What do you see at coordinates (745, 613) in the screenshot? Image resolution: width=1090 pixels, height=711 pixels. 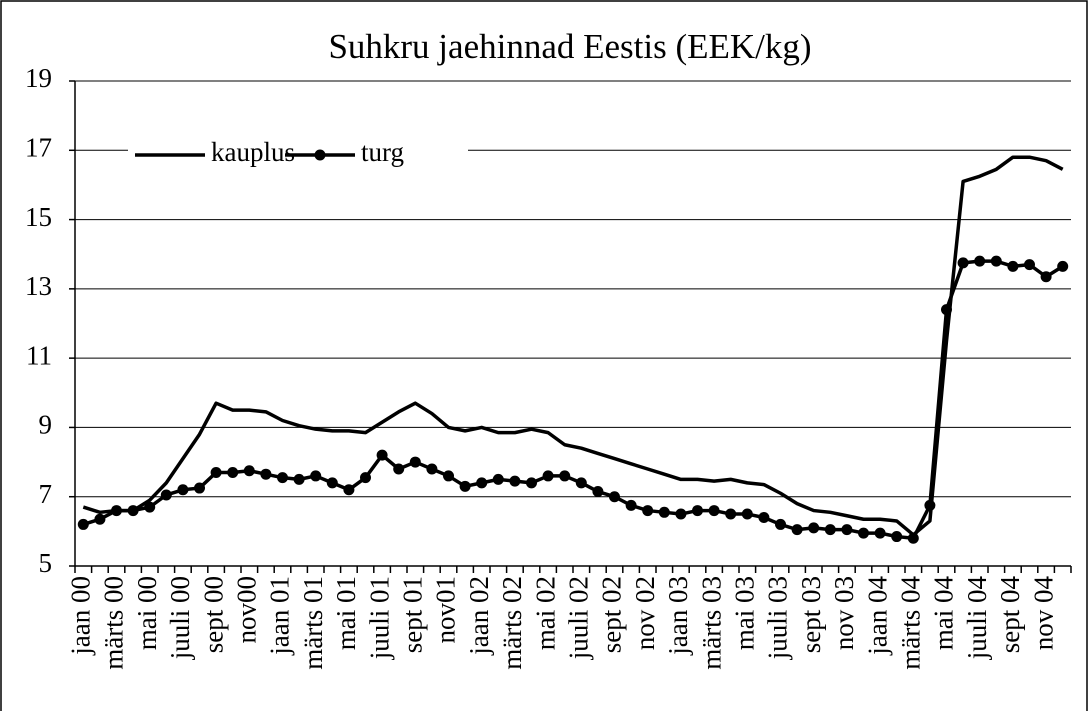 I see `x-tick-label: mai 03` at bounding box center [745, 613].